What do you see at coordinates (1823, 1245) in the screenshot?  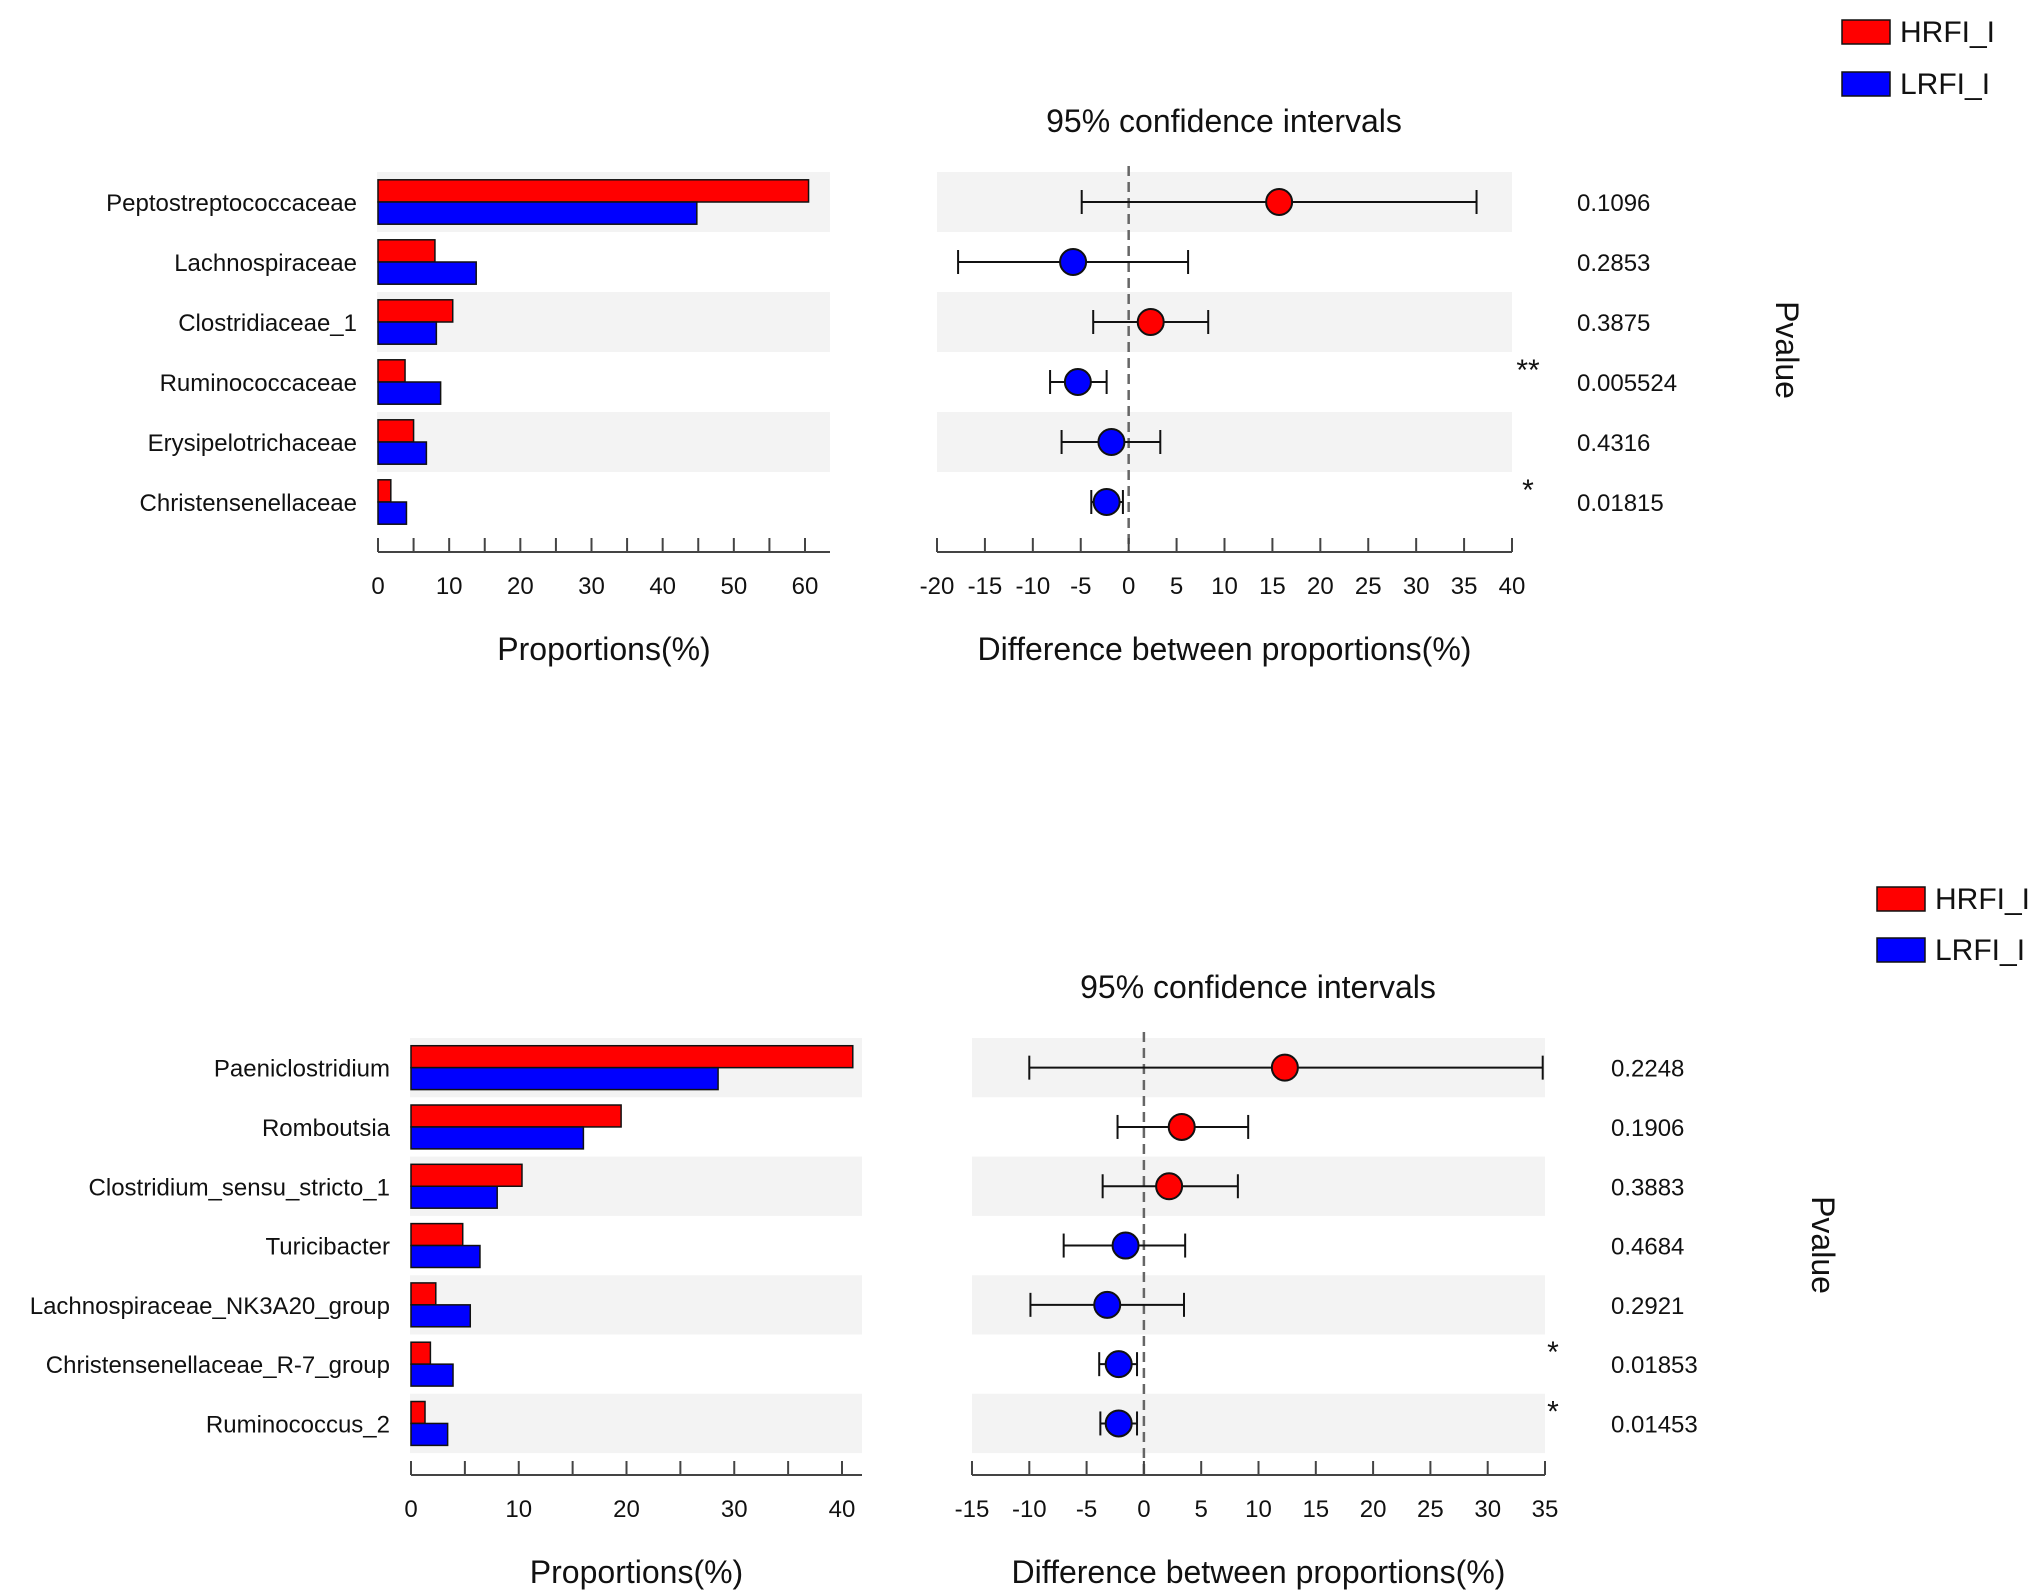 I see `pvalue-axis-title: Pvalue` at bounding box center [1823, 1245].